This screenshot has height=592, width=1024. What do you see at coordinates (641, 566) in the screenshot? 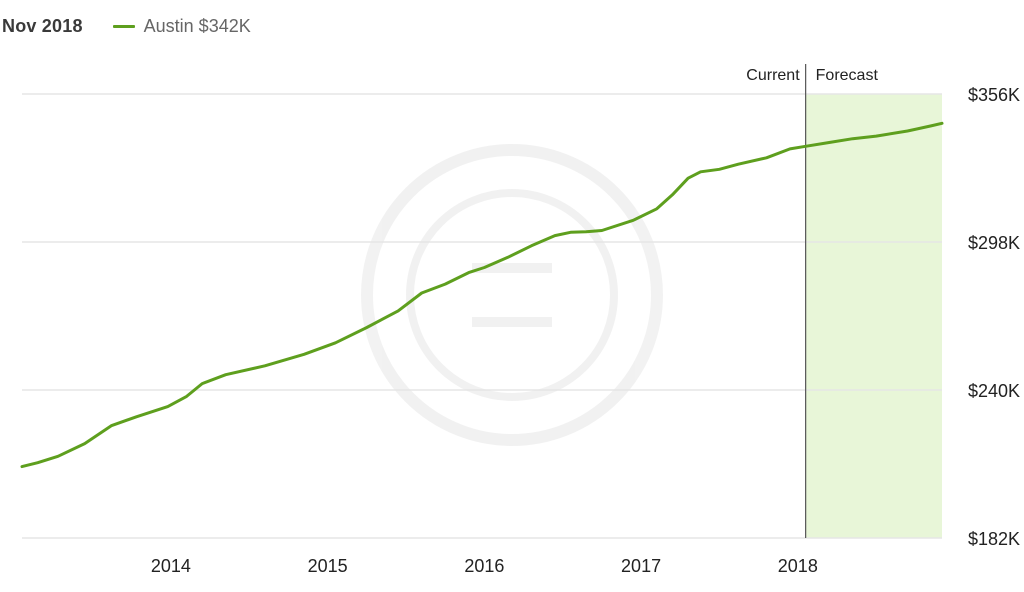
I see `x-tick-label: 2017` at bounding box center [641, 566].